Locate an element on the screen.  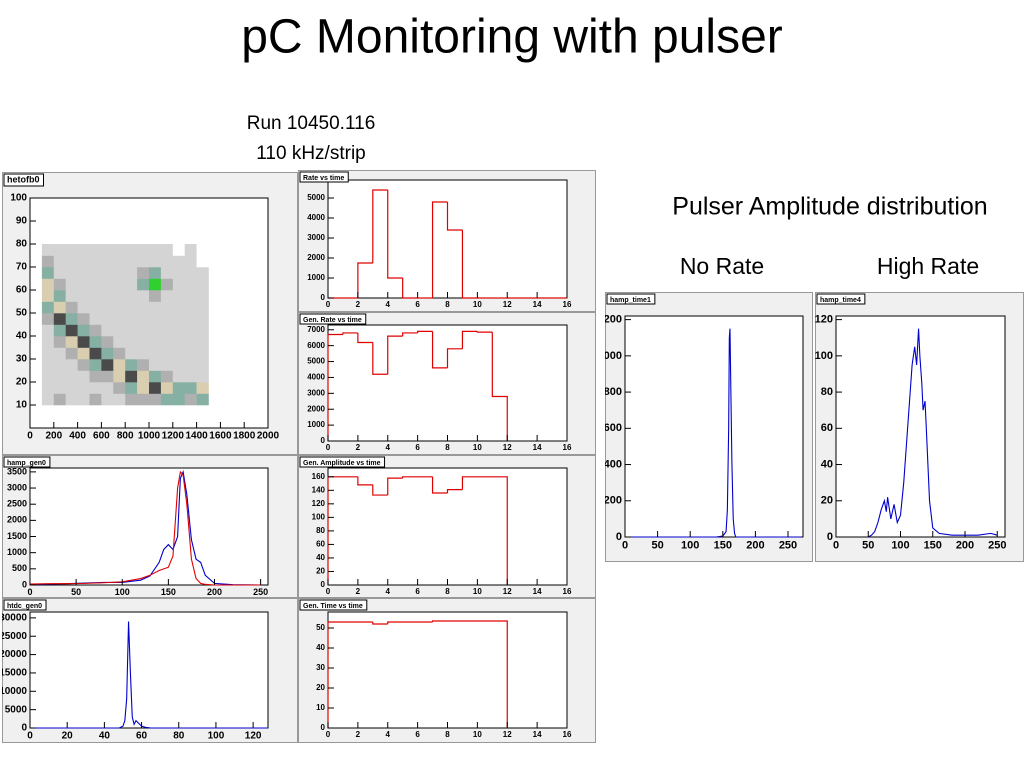
x-tick-label: 4 is located at coordinates (388, 447).